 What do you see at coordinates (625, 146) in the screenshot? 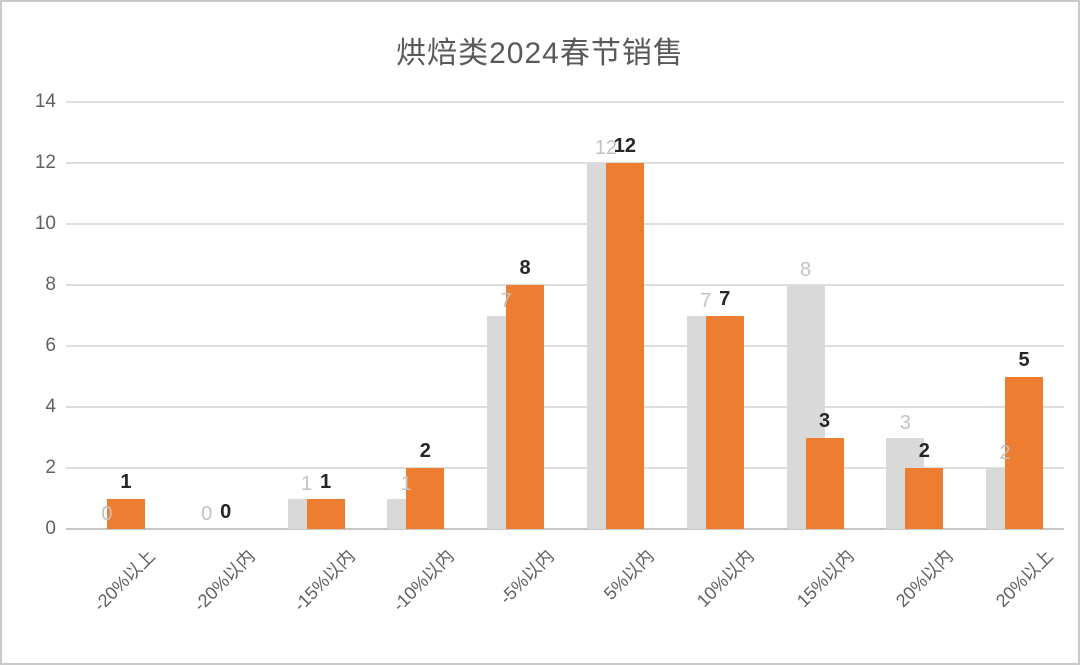
I see `orange-series-value-label: 12` at bounding box center [625, 146].